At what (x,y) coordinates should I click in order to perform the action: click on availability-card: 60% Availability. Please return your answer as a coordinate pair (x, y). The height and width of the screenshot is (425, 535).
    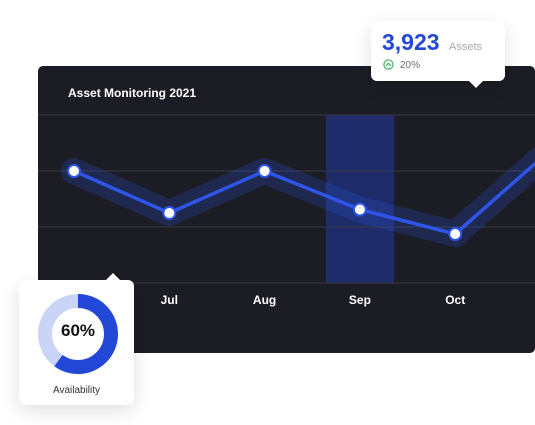
    Looking at the image, I should click on (76, 339).